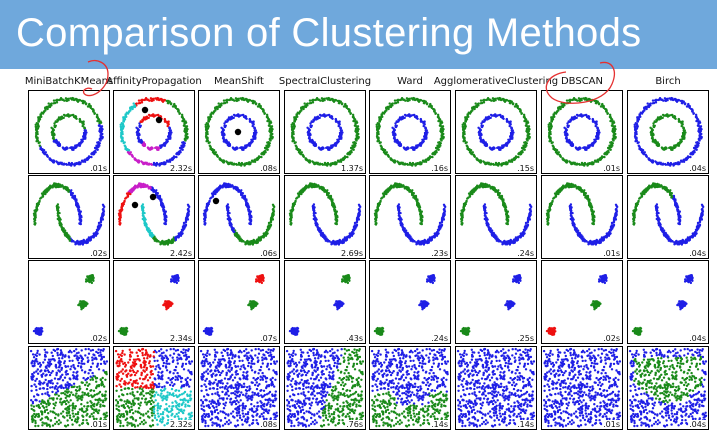 This screenshot has height=436, width=717. Describe the element at coordinates (98, 338) in the screenshot. I see `timing-label: .02s` at that location.